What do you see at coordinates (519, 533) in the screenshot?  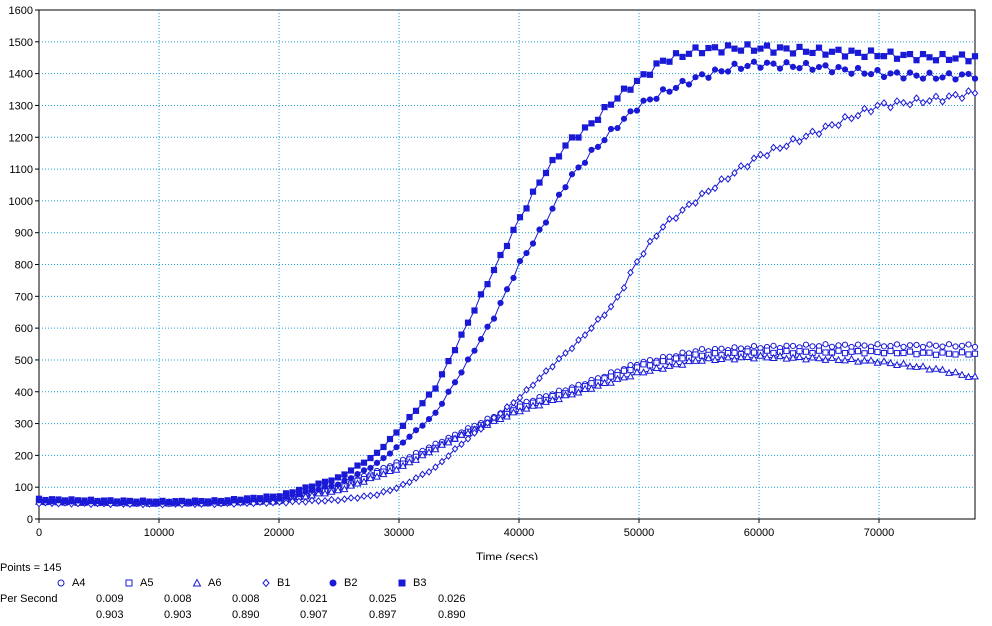 I see `x-tick-label: 40000` at bounding box center [519, 533].